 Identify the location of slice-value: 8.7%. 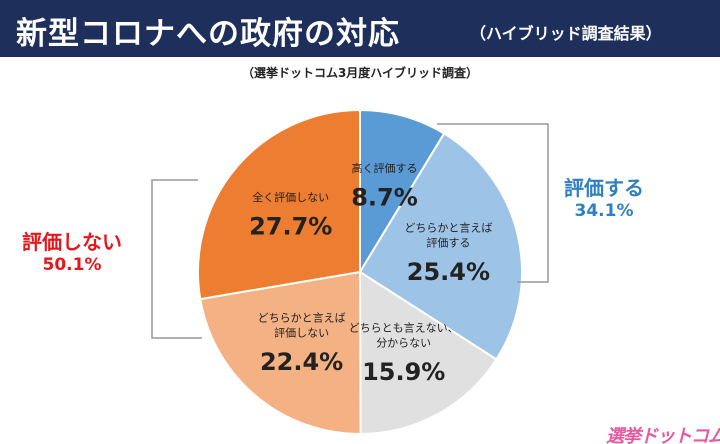
(384, 198).